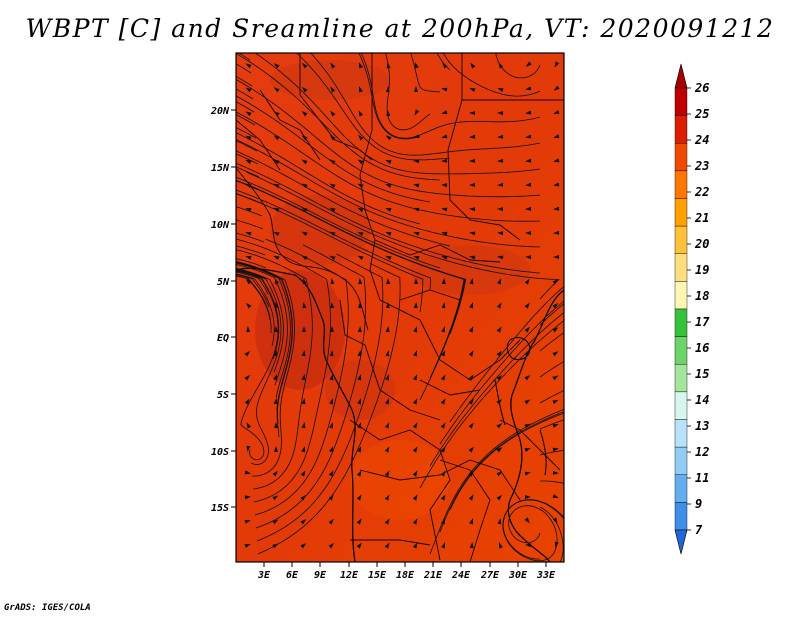 Image resolution: width=800 pixels, height=618 pixels. I want to click on lake-malawi, so click(543, 452).